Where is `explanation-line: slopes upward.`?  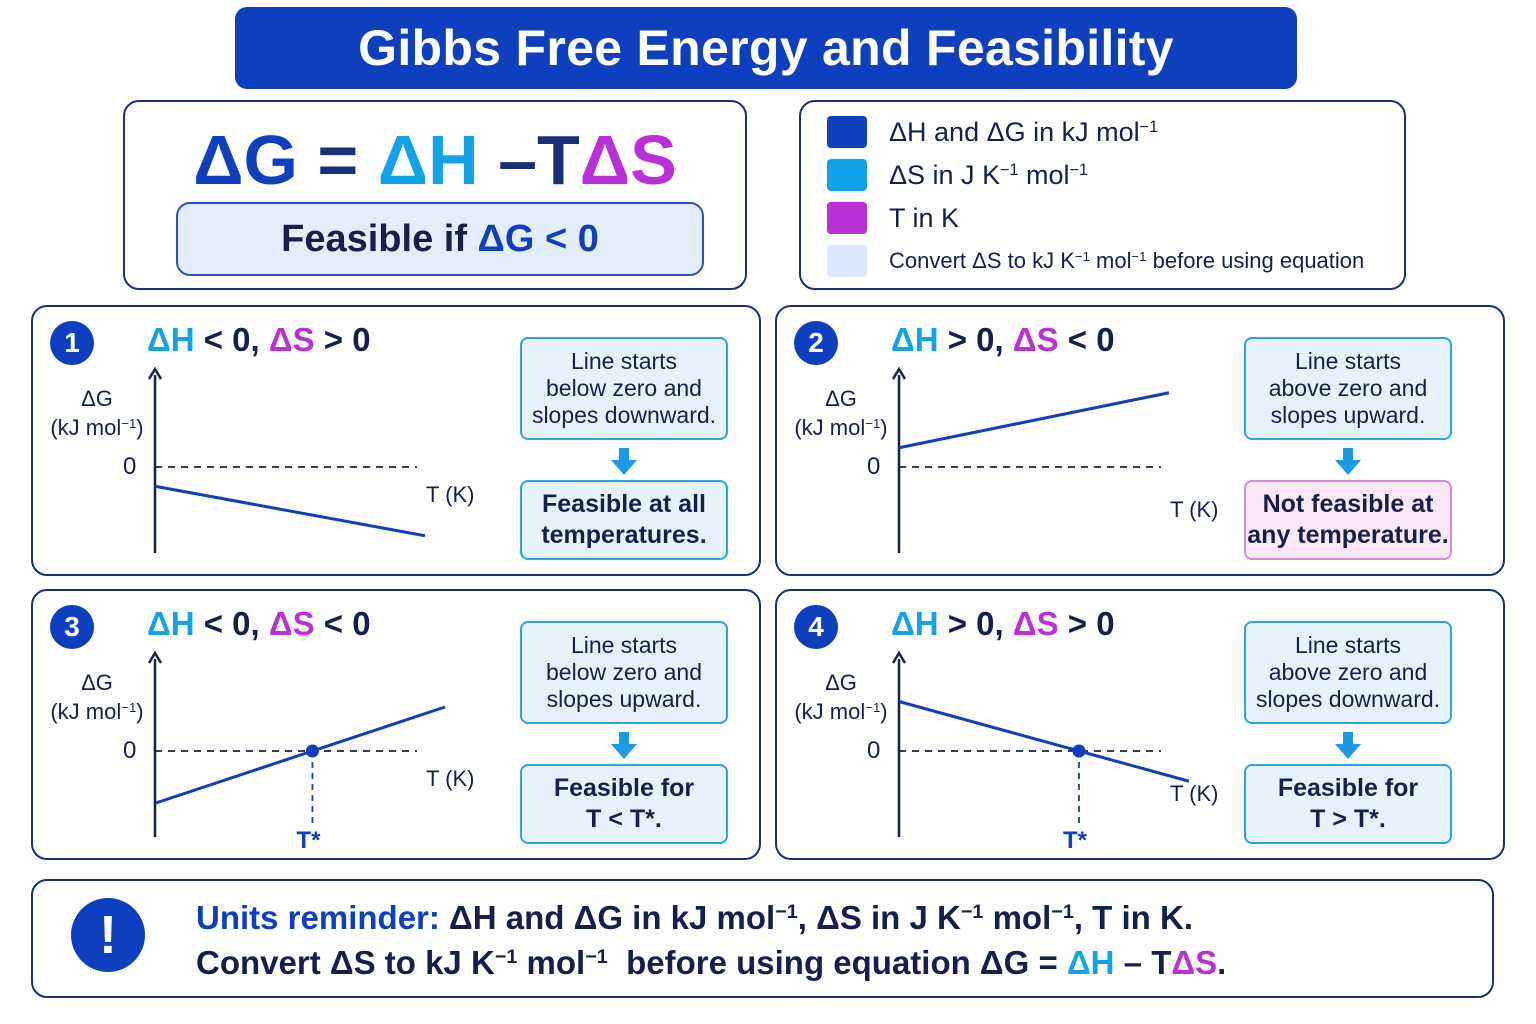
explanation-line: slopes upward. is located at coordinates (624, 699).